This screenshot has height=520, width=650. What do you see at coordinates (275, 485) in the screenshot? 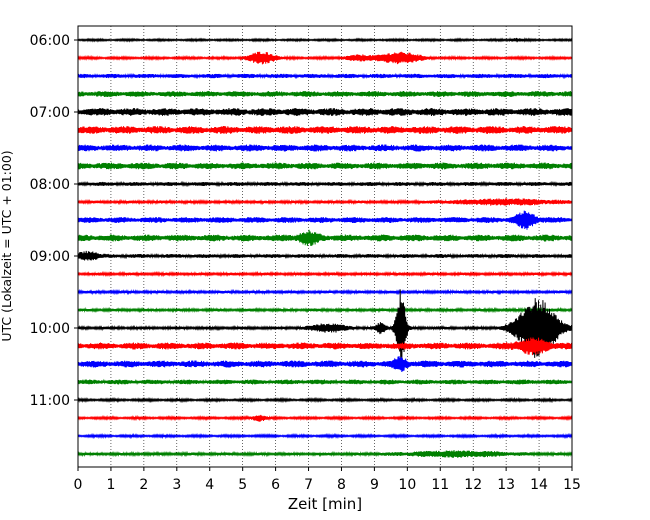
I see `x-tick-label: 6` at bounding box center [275, 485].